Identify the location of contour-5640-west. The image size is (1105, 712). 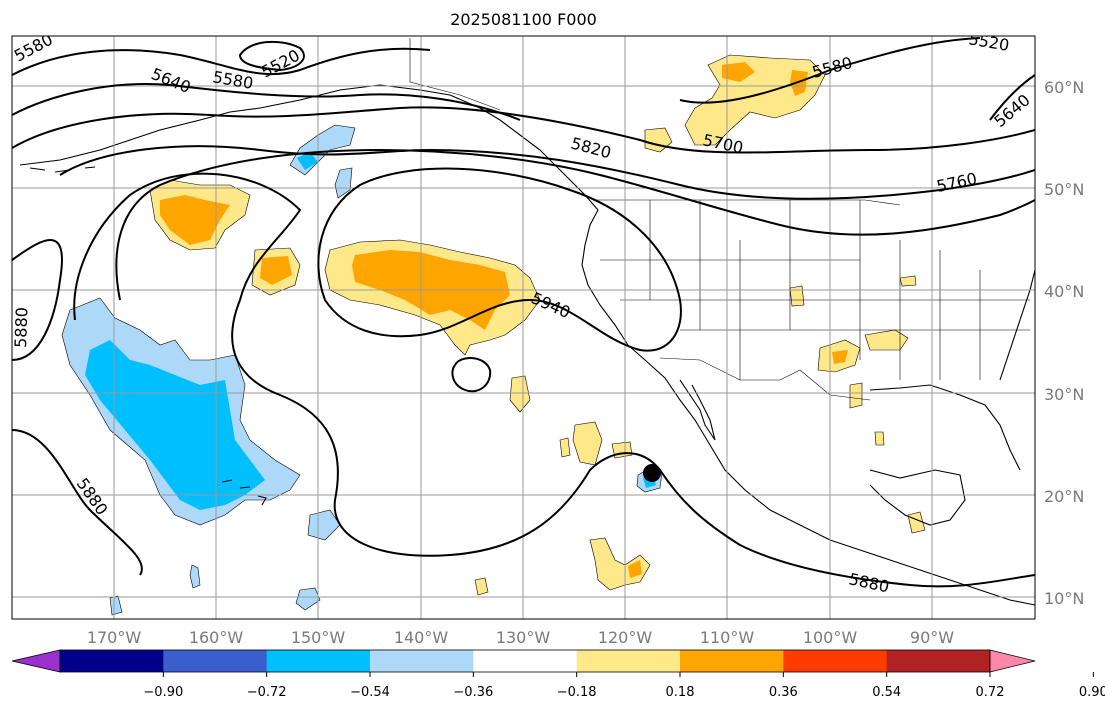
(266, 102).